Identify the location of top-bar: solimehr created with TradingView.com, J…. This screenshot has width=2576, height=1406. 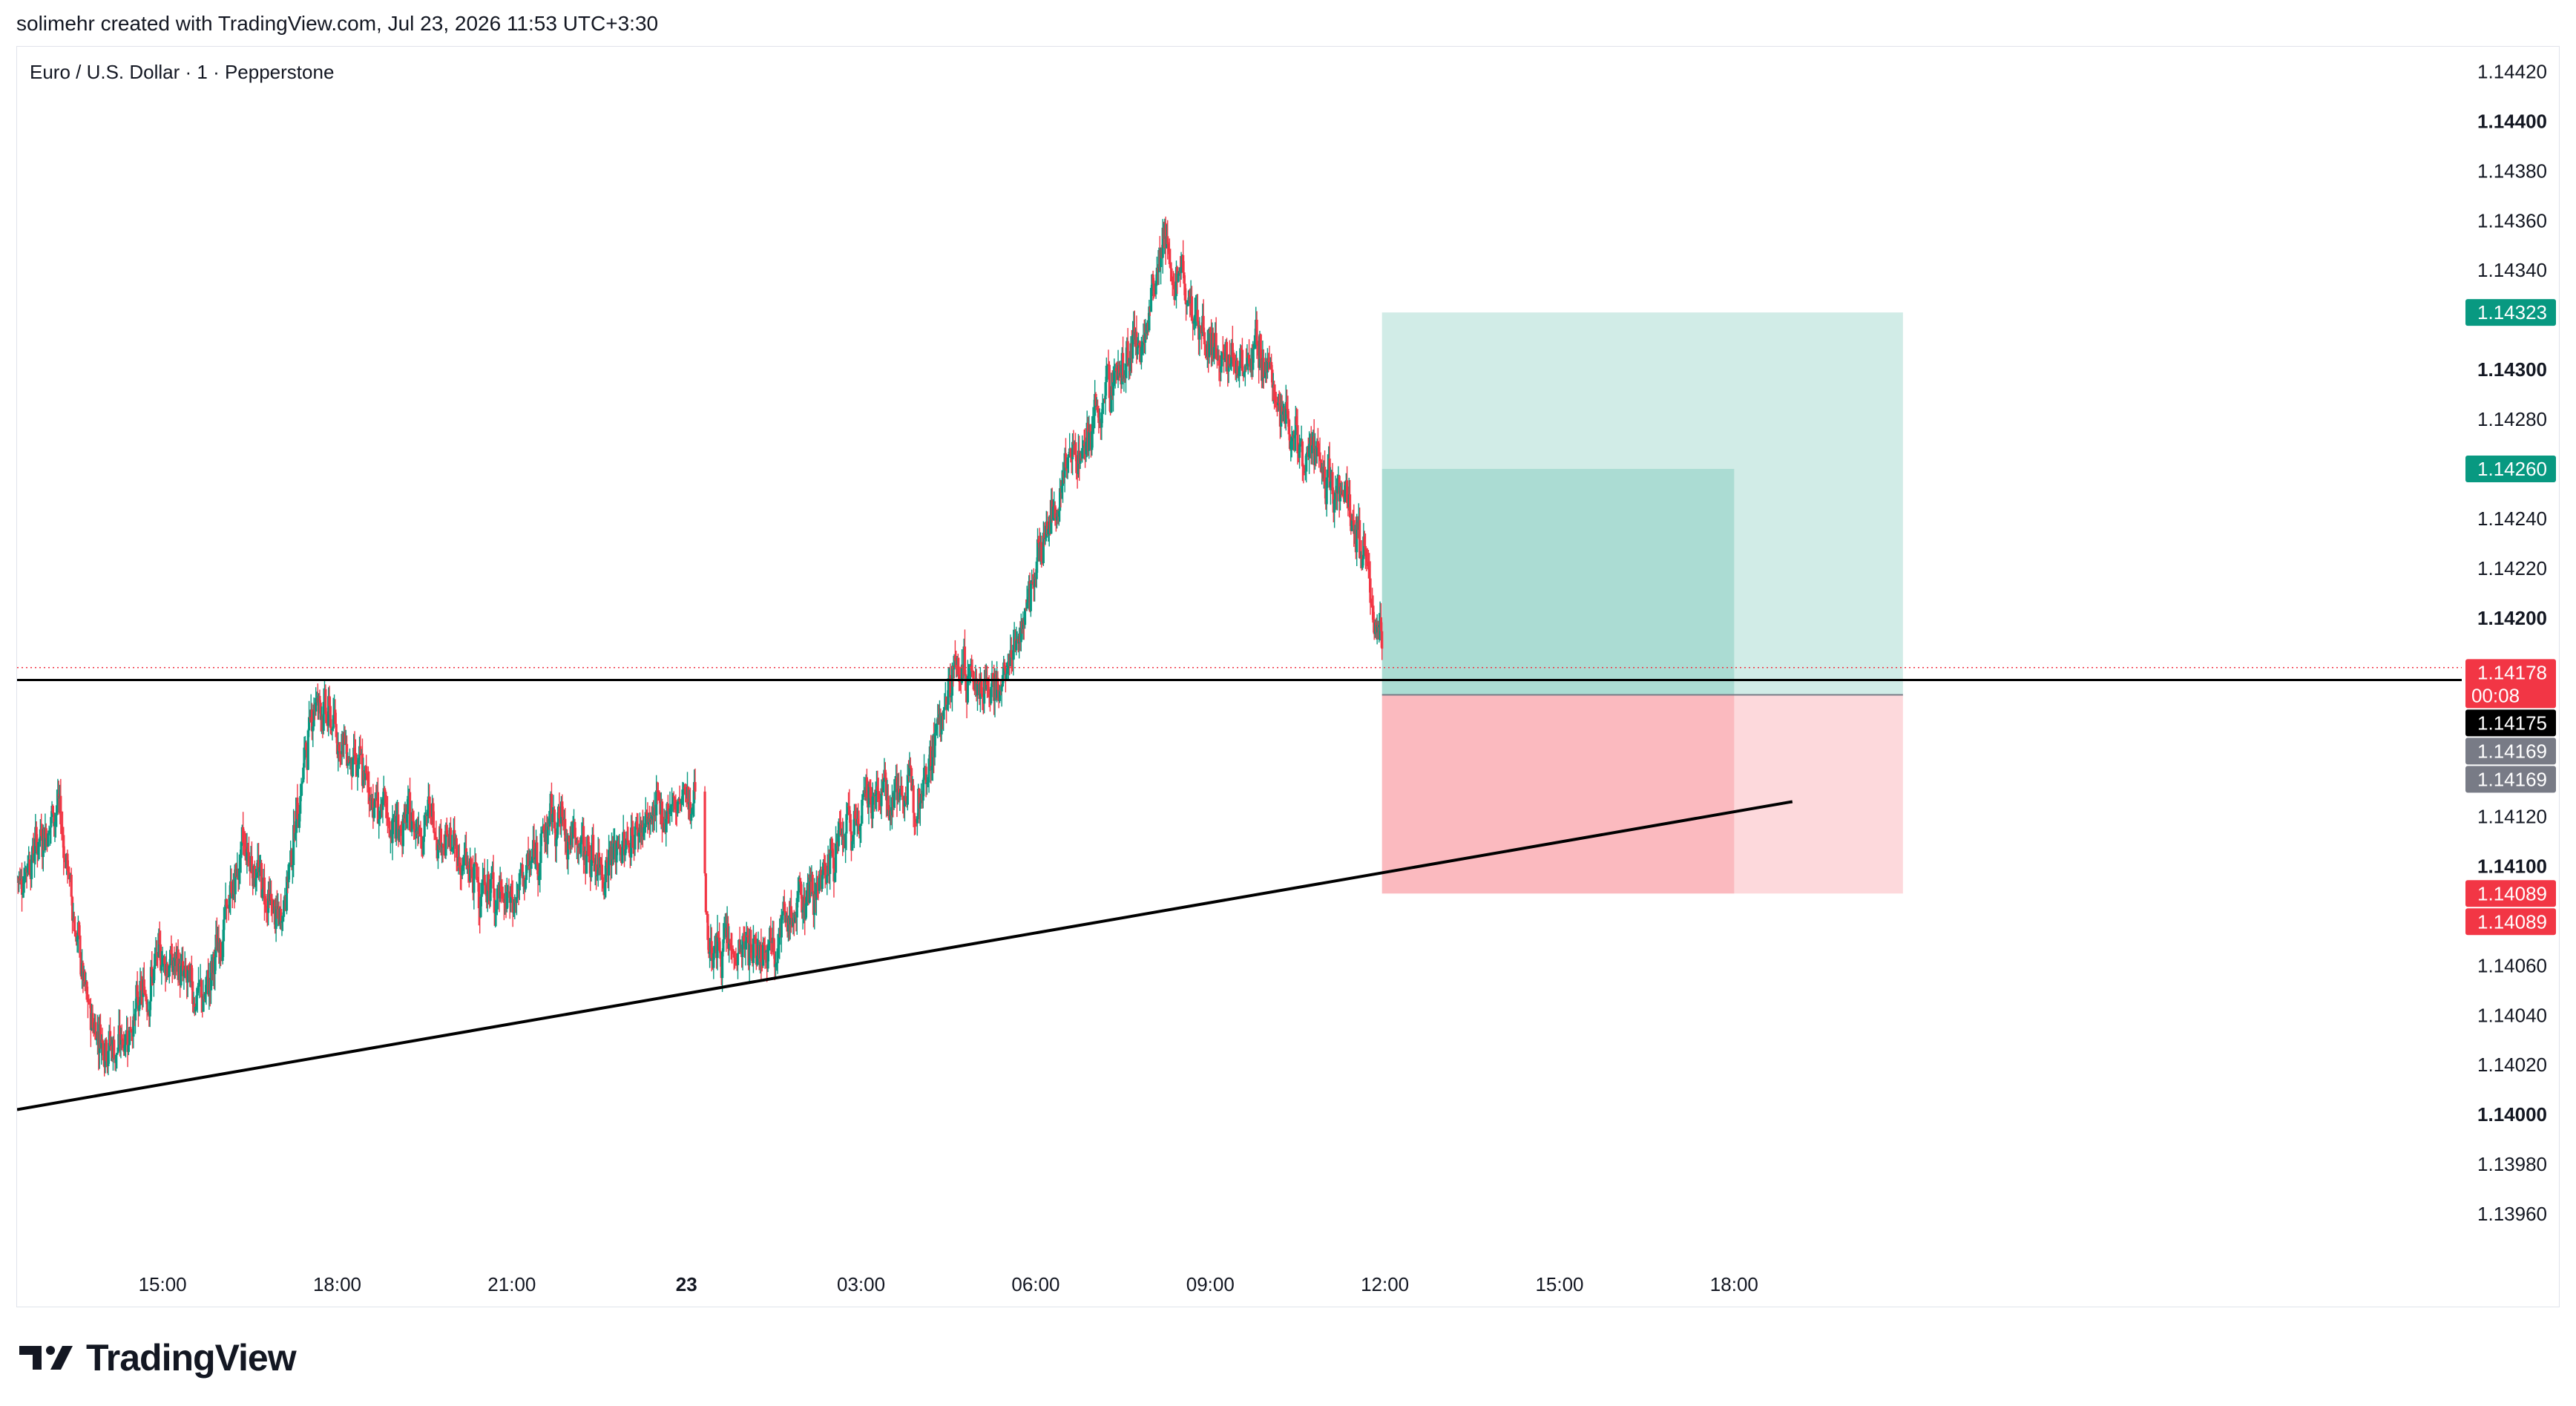
(1288, 22).